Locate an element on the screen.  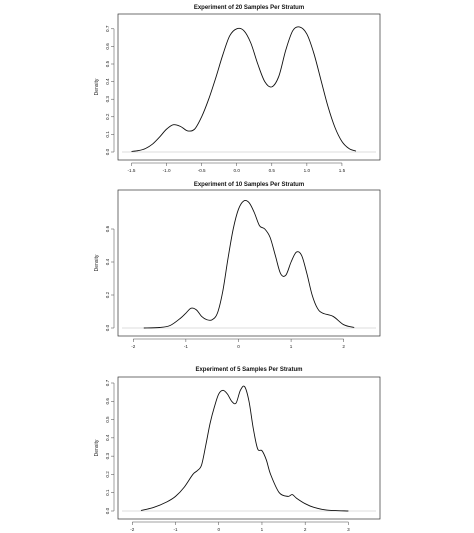
chart-title: Experiment of 5 Samples Per Stratum is located at coordinates (248, 370).